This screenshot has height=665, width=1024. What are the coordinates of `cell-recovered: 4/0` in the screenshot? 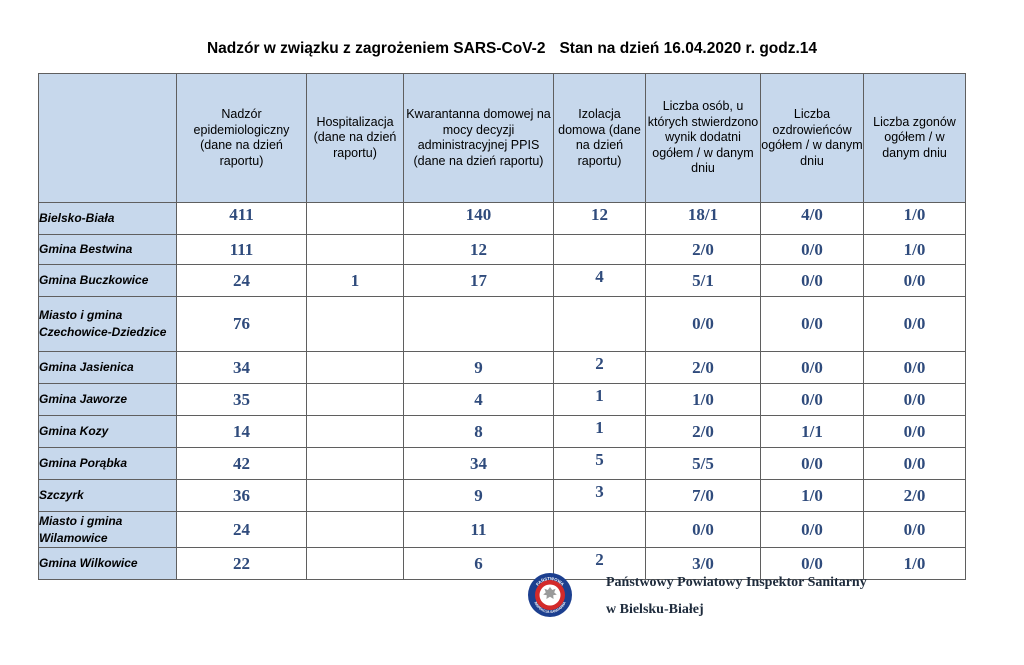 It's located at (812, 218).